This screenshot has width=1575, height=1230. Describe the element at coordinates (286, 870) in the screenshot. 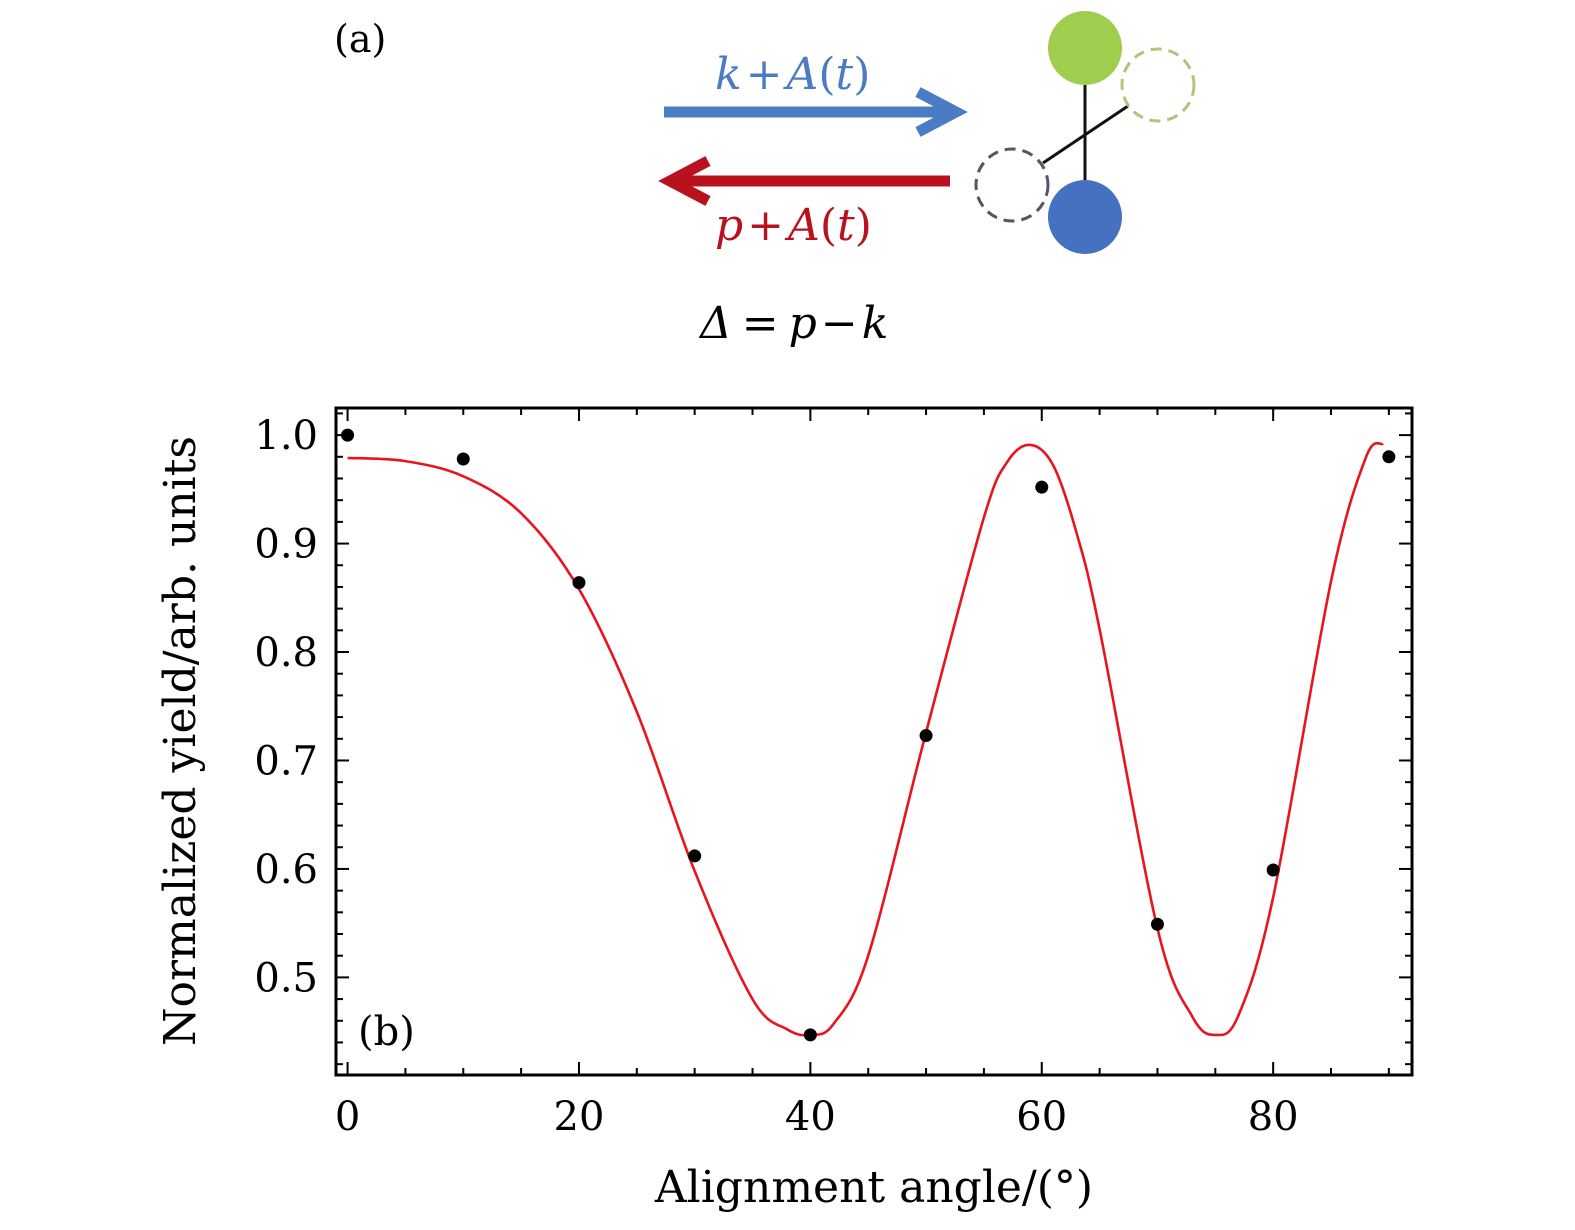

I see `y-tick-label: 0.6` at that location.